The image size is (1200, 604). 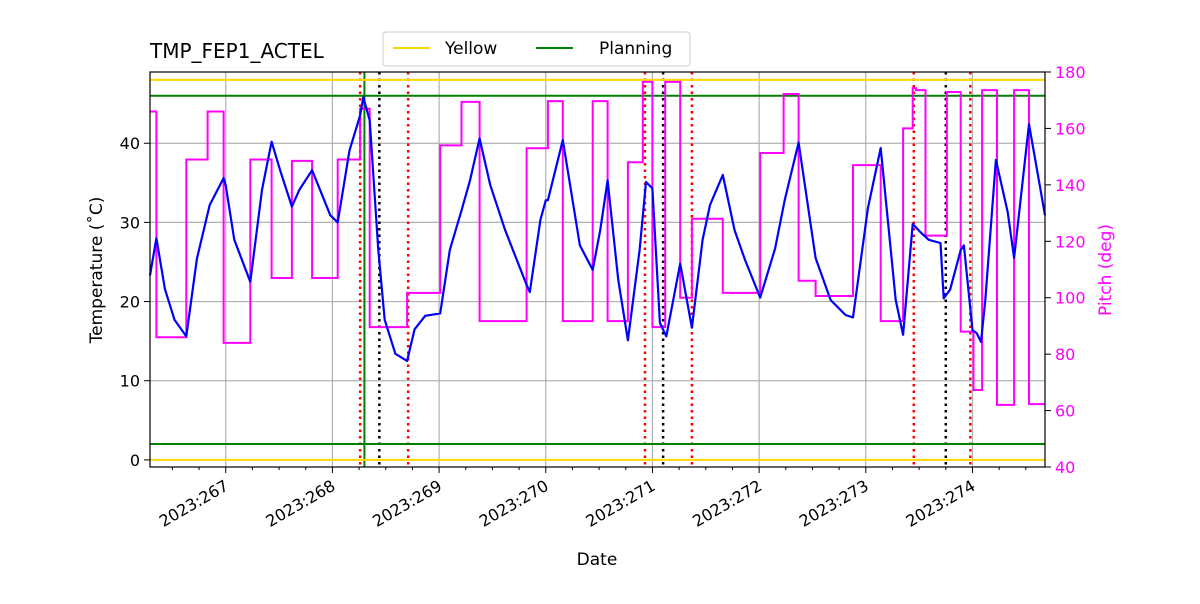 I want to click on y2-axis: 40 60 80 100 120 140 160 180, so click(x=1065, y=270).